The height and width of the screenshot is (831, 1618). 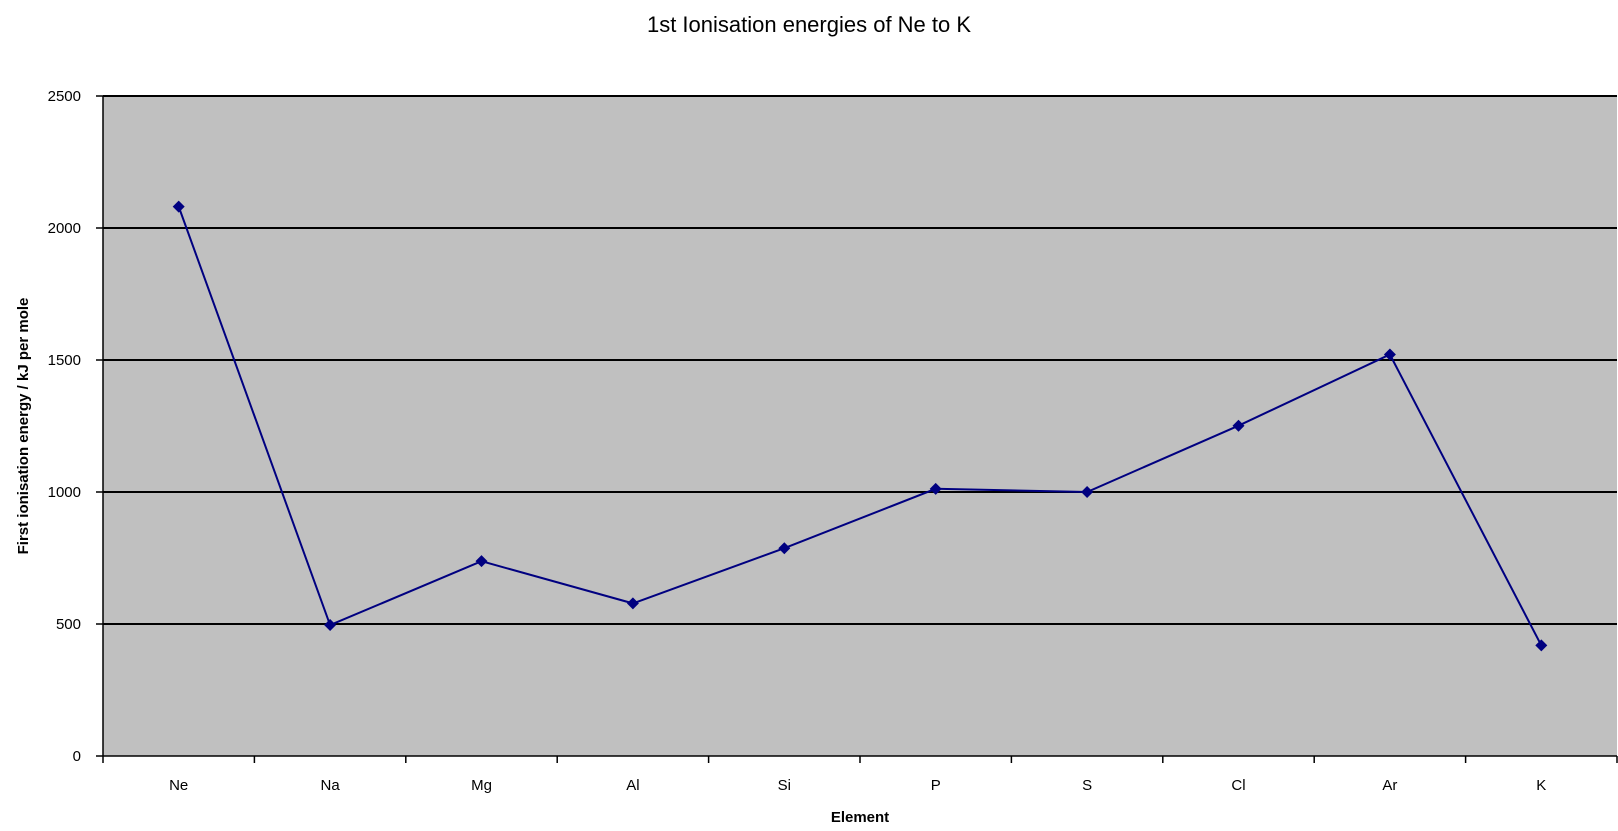 What do you see at coordinates (77, 756) in the screenshot?
I see `y-tick-label: 0` at bounding box center [77, 756].